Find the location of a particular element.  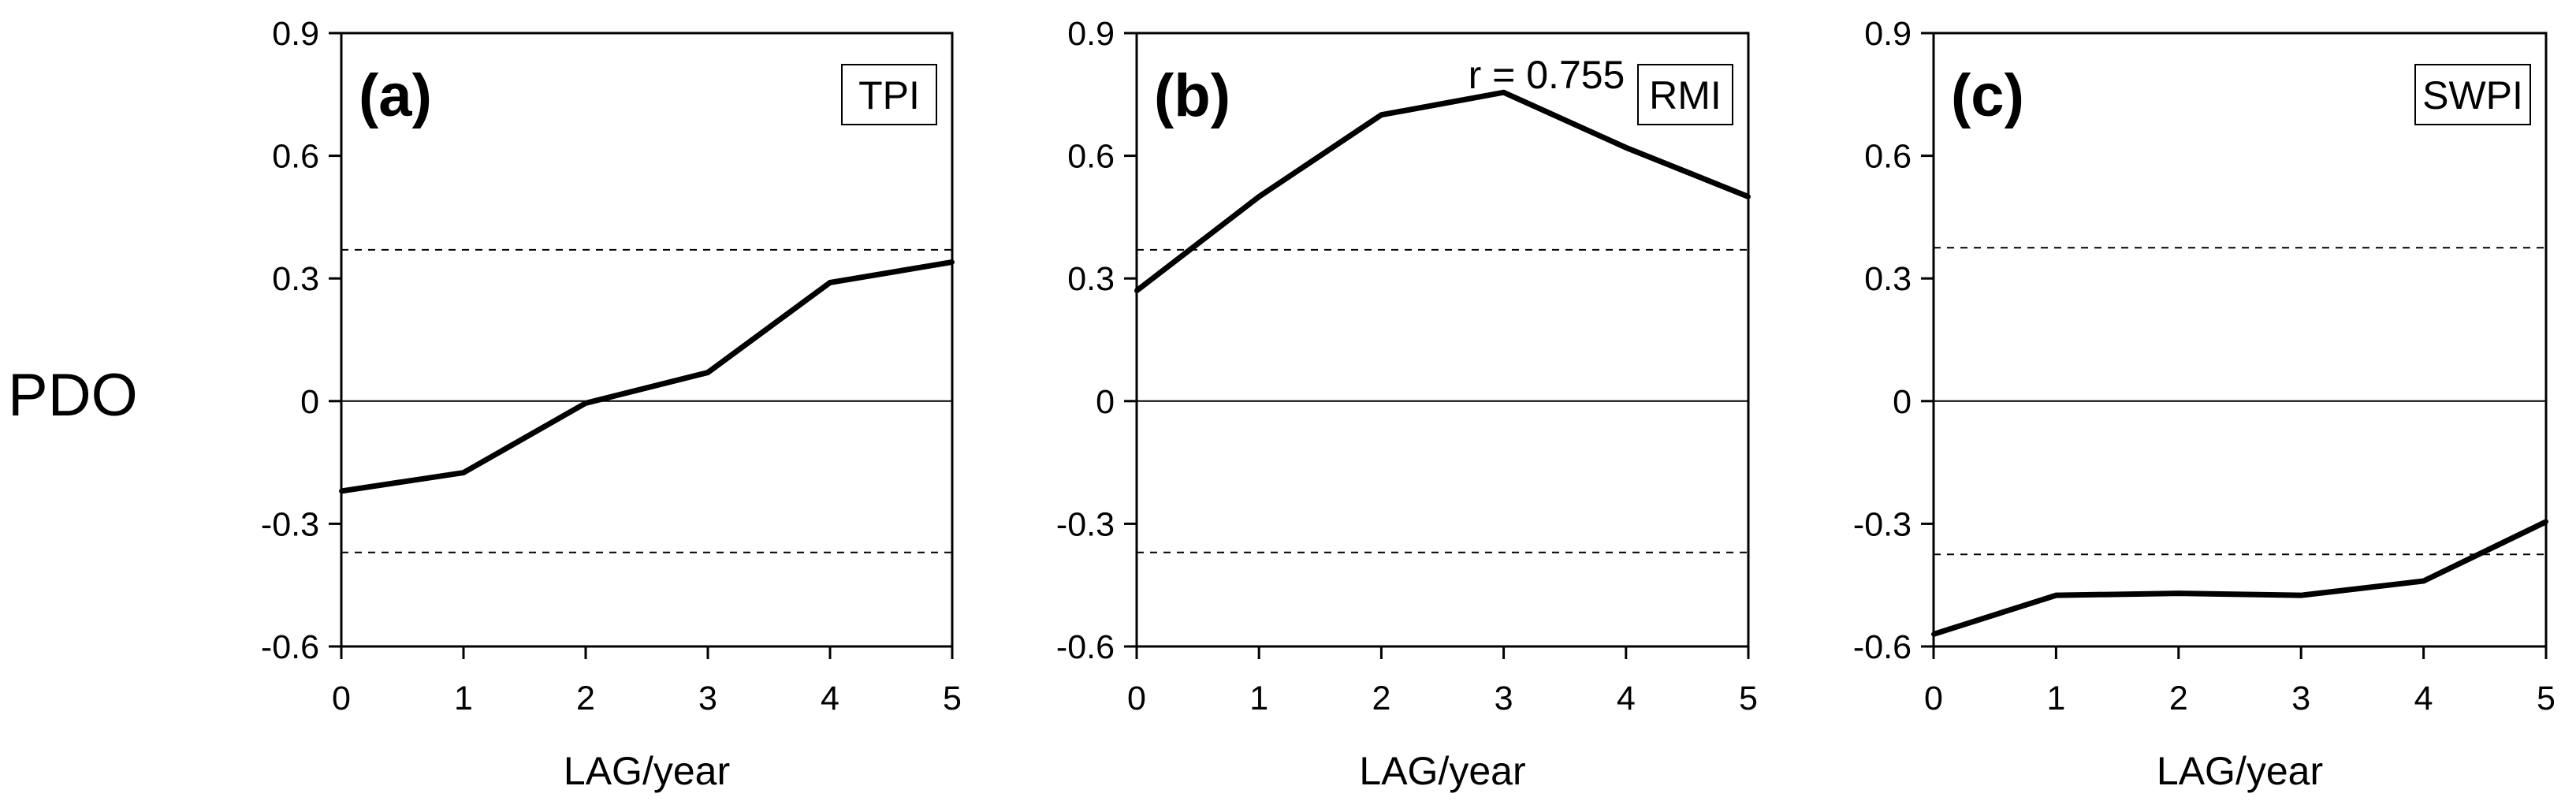

index-name-label: SWPI is located at coordinates (2472, 95).